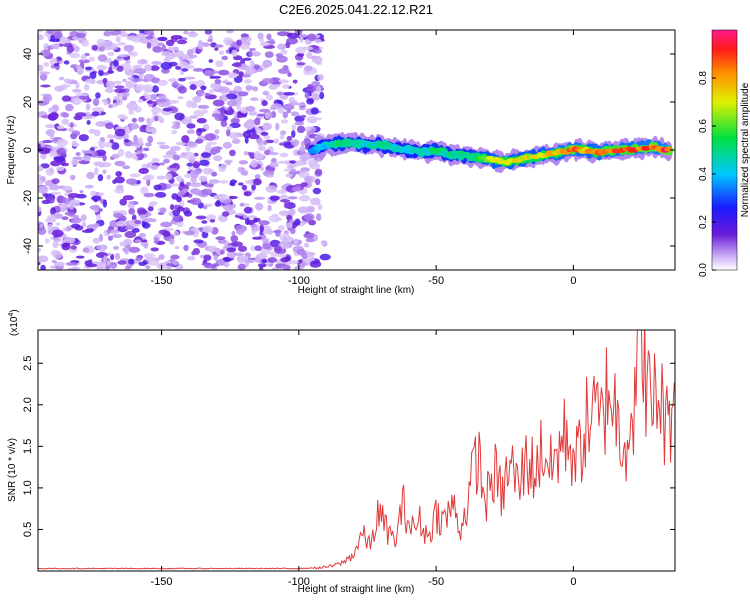  I want to click on y-tick-label: 1.5, so click(28, 446).